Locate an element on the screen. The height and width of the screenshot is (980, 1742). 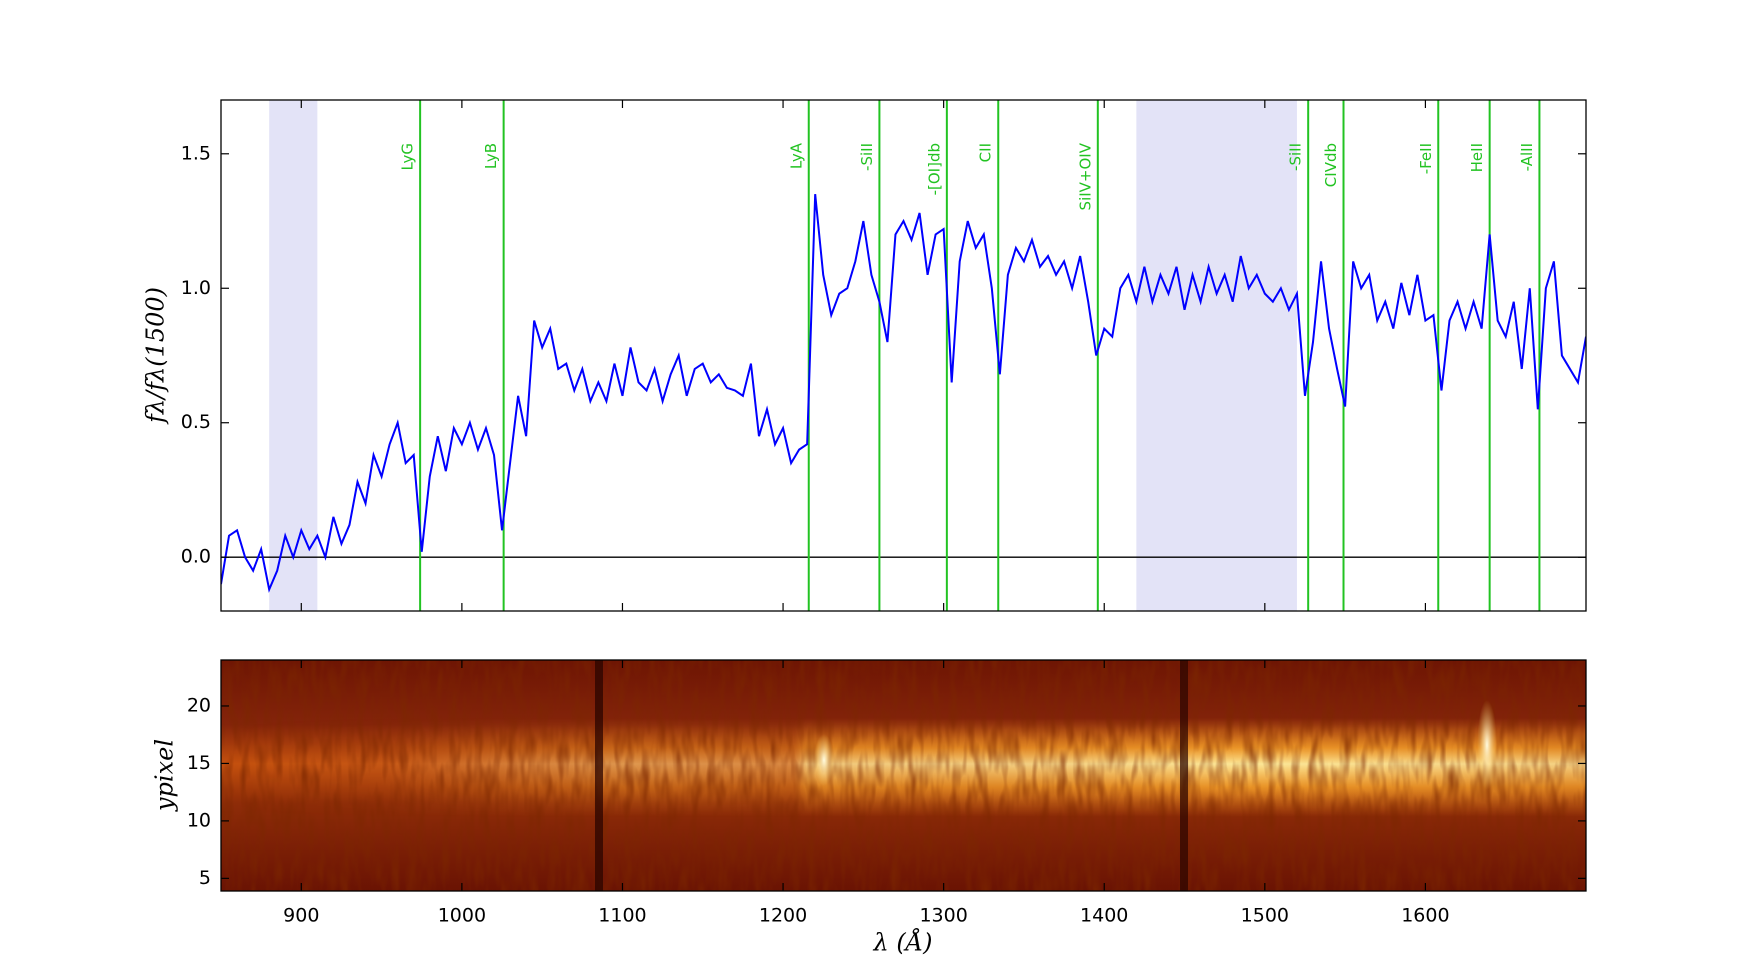
x-axis-label: λ (Å) is located at coordinates (903, 942).